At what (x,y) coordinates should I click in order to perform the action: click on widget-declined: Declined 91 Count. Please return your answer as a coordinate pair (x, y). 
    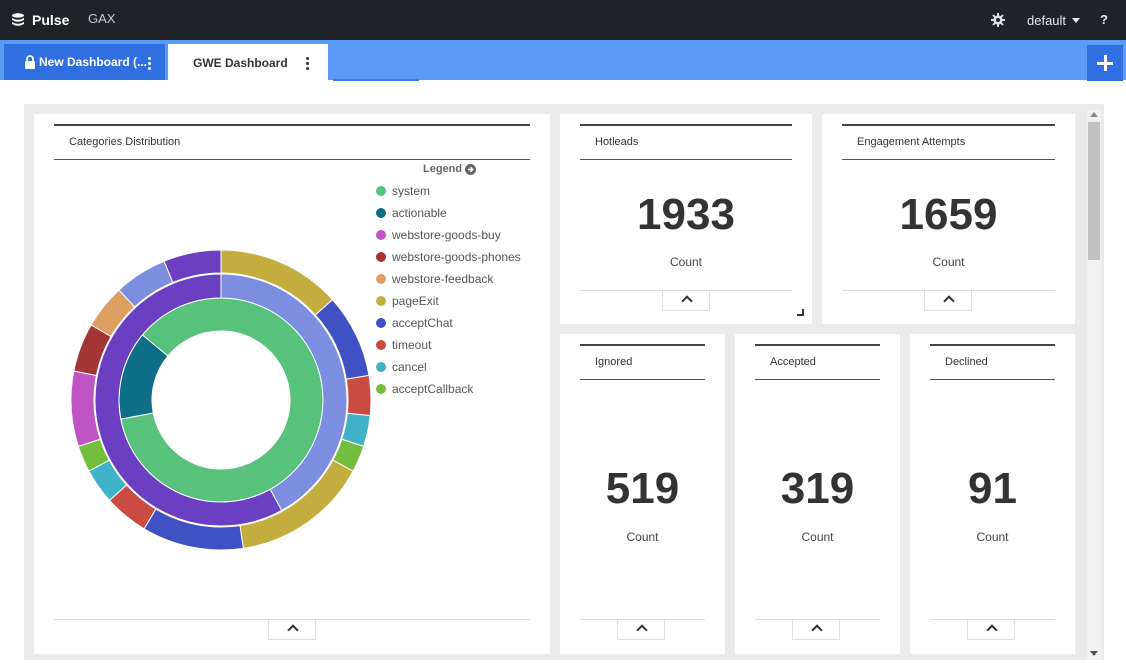
    Looking at the image, I should click on (992, 494).